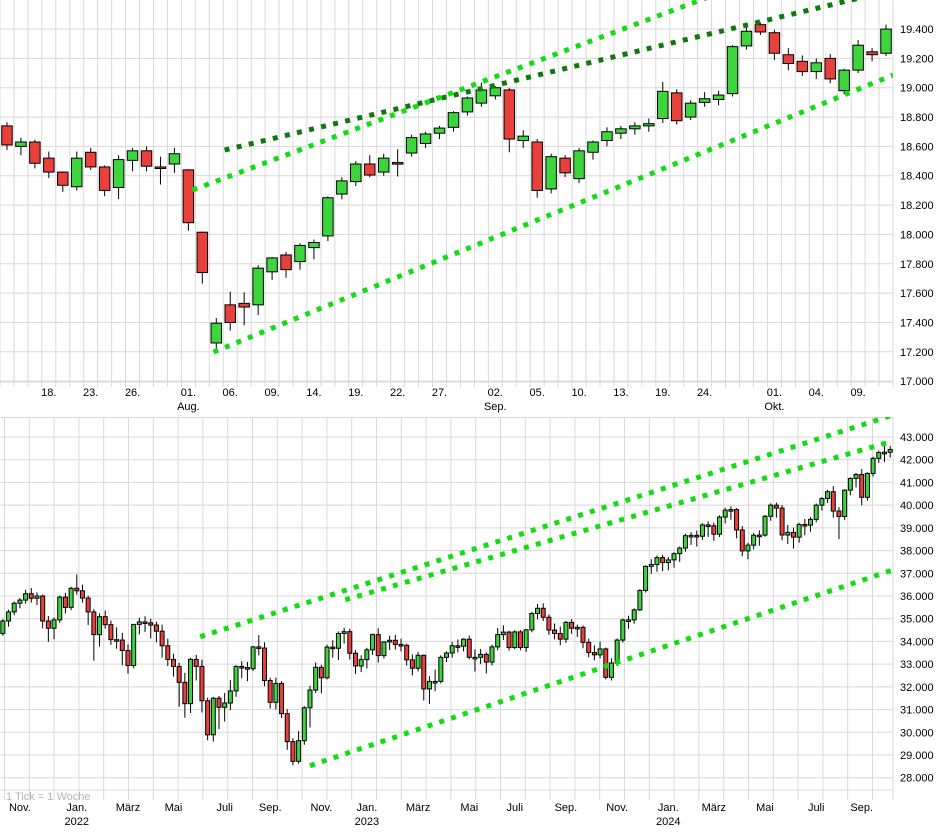  Describe the element at coordinates (917, 597) in the screenshot. I see `svg-text: 36.000` at that location.